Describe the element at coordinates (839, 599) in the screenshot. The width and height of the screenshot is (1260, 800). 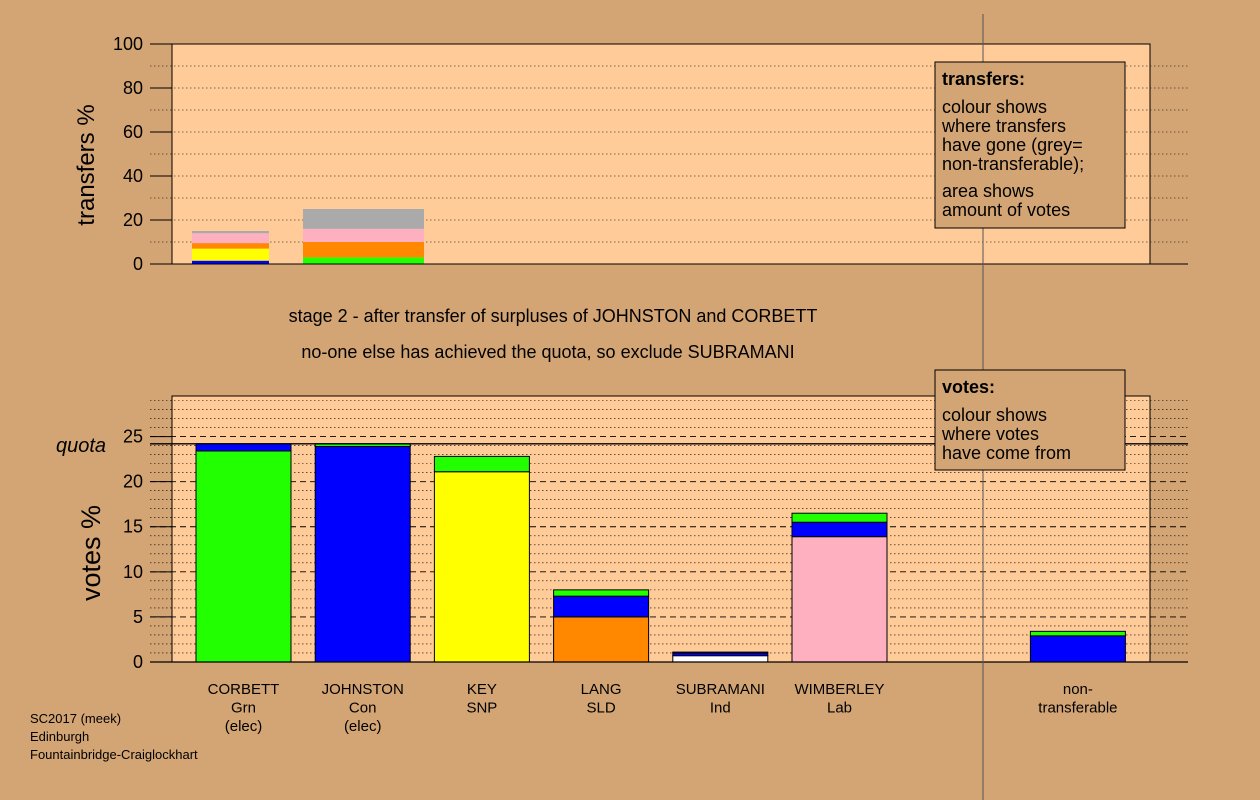
I see `bar-wimberley-segment-pink` at that location.